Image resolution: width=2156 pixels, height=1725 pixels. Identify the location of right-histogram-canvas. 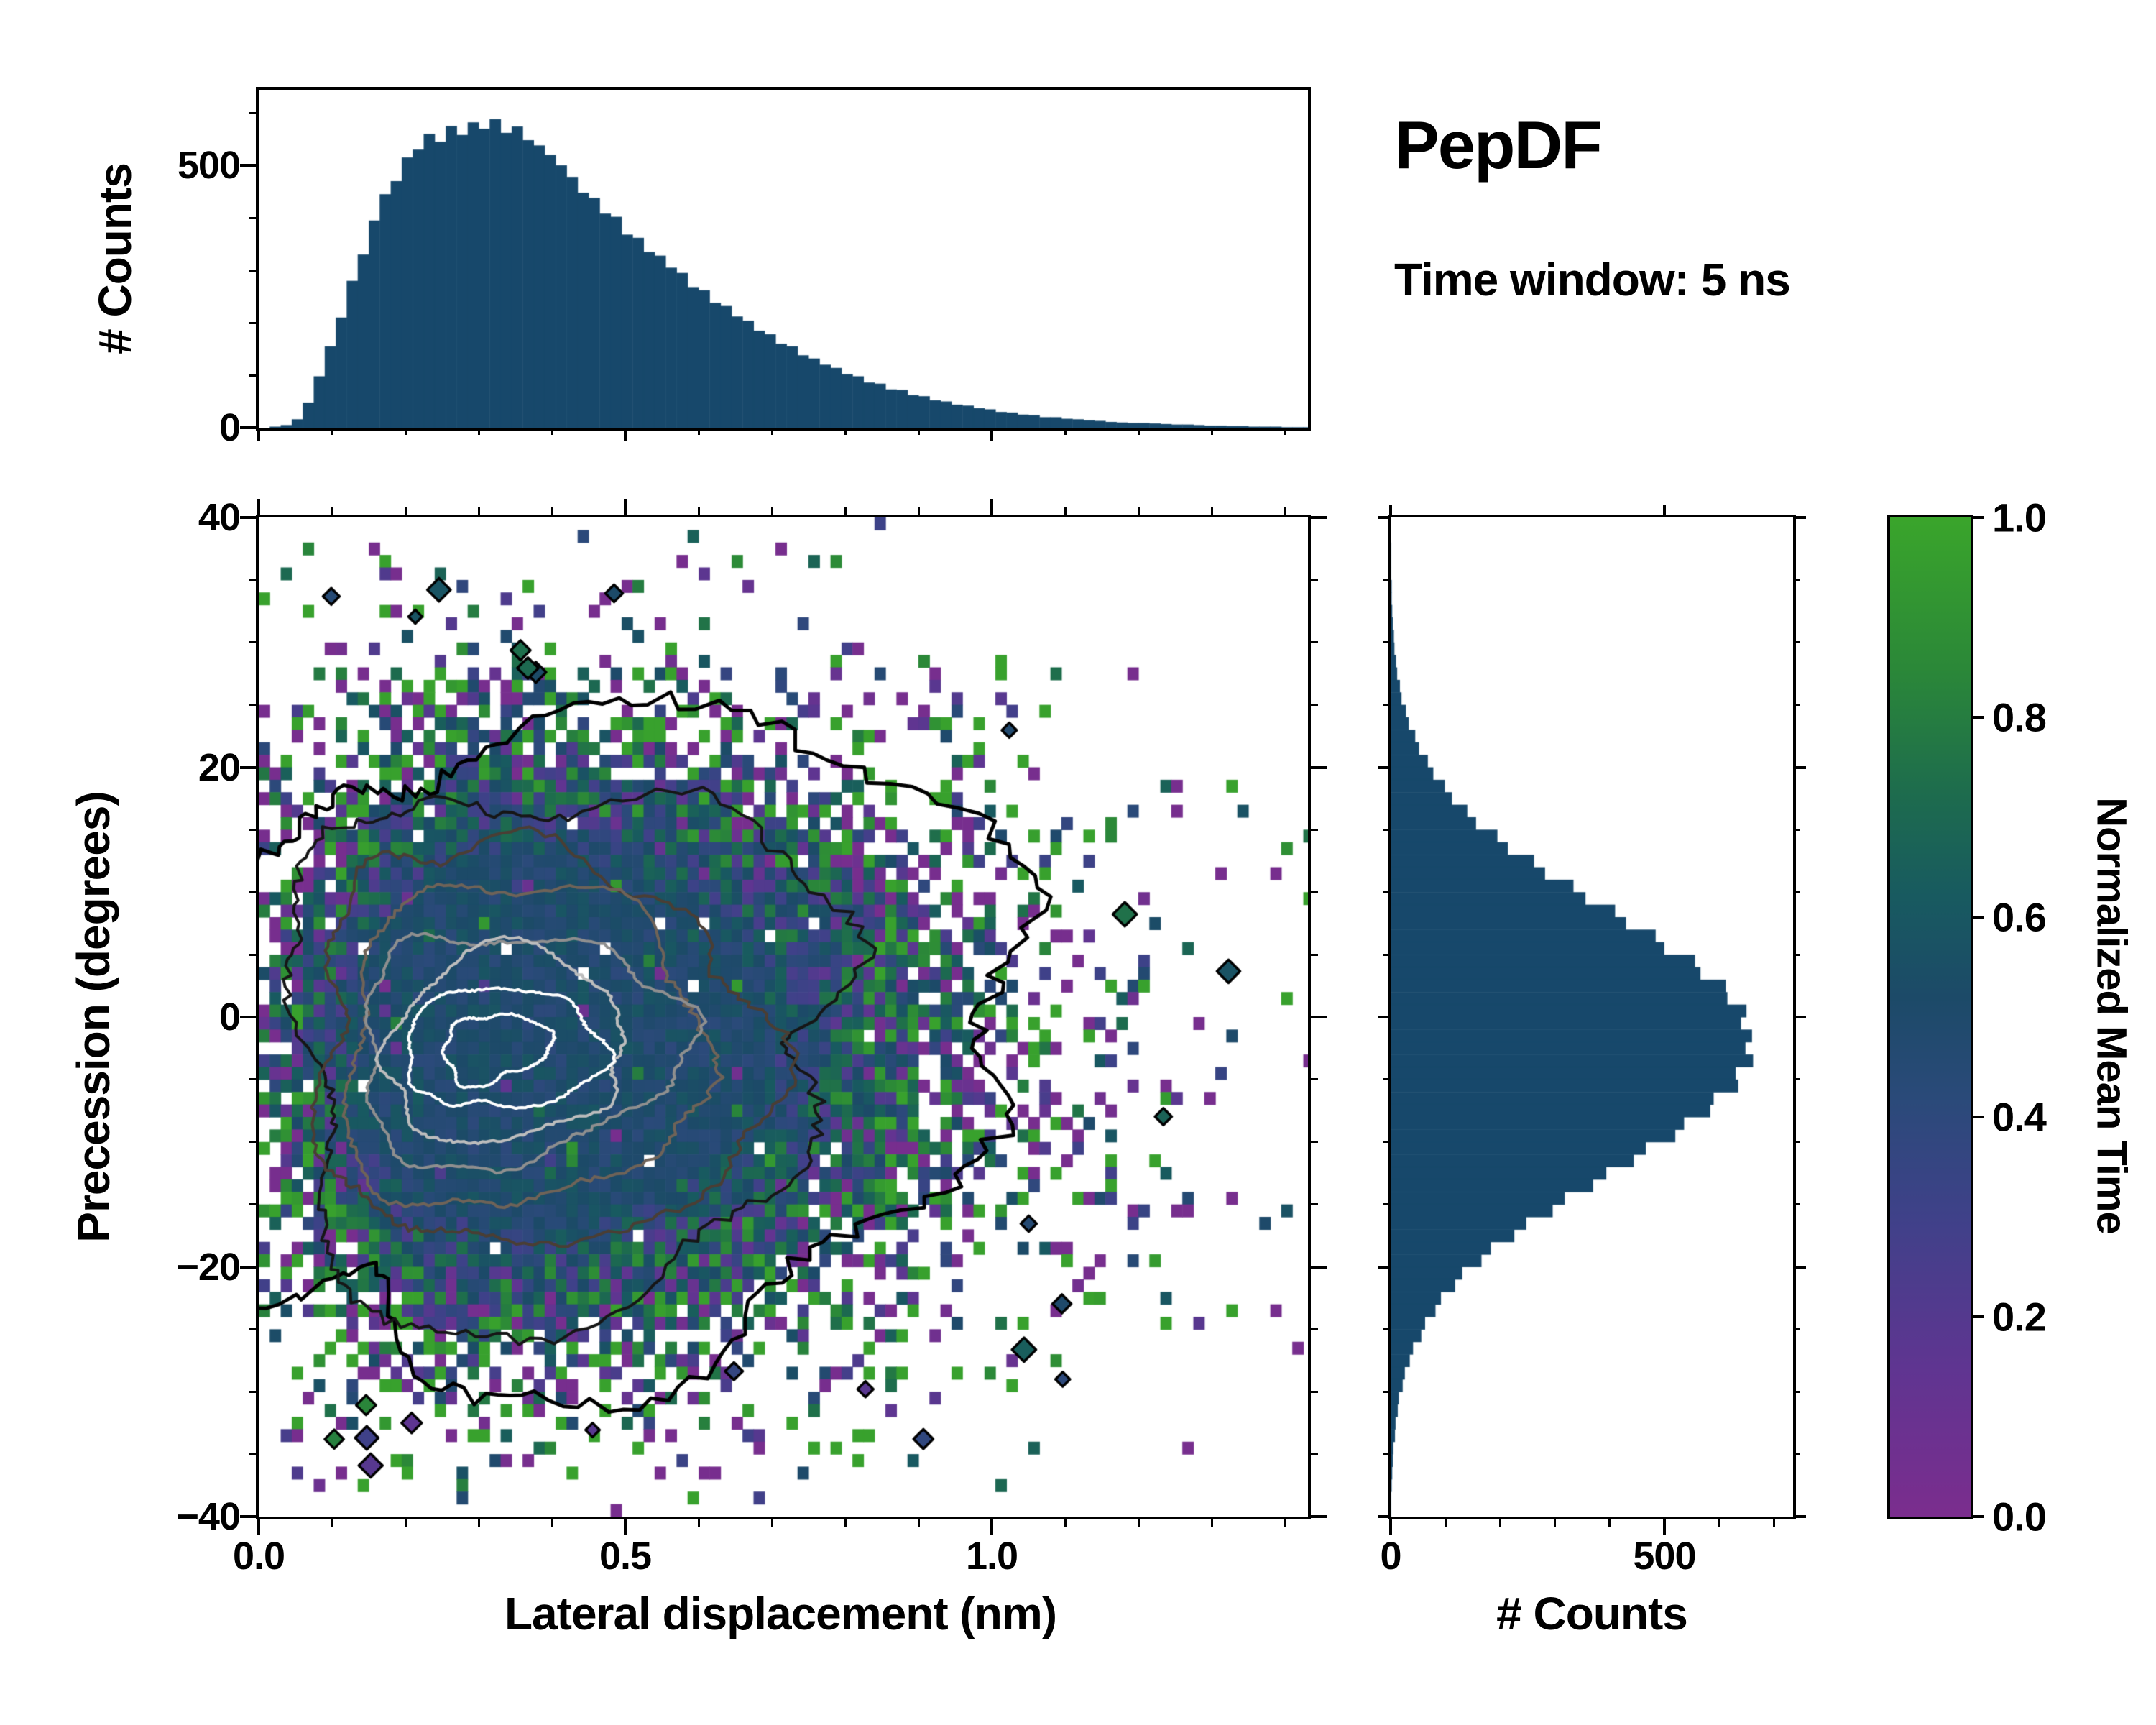
(1592, 1017).